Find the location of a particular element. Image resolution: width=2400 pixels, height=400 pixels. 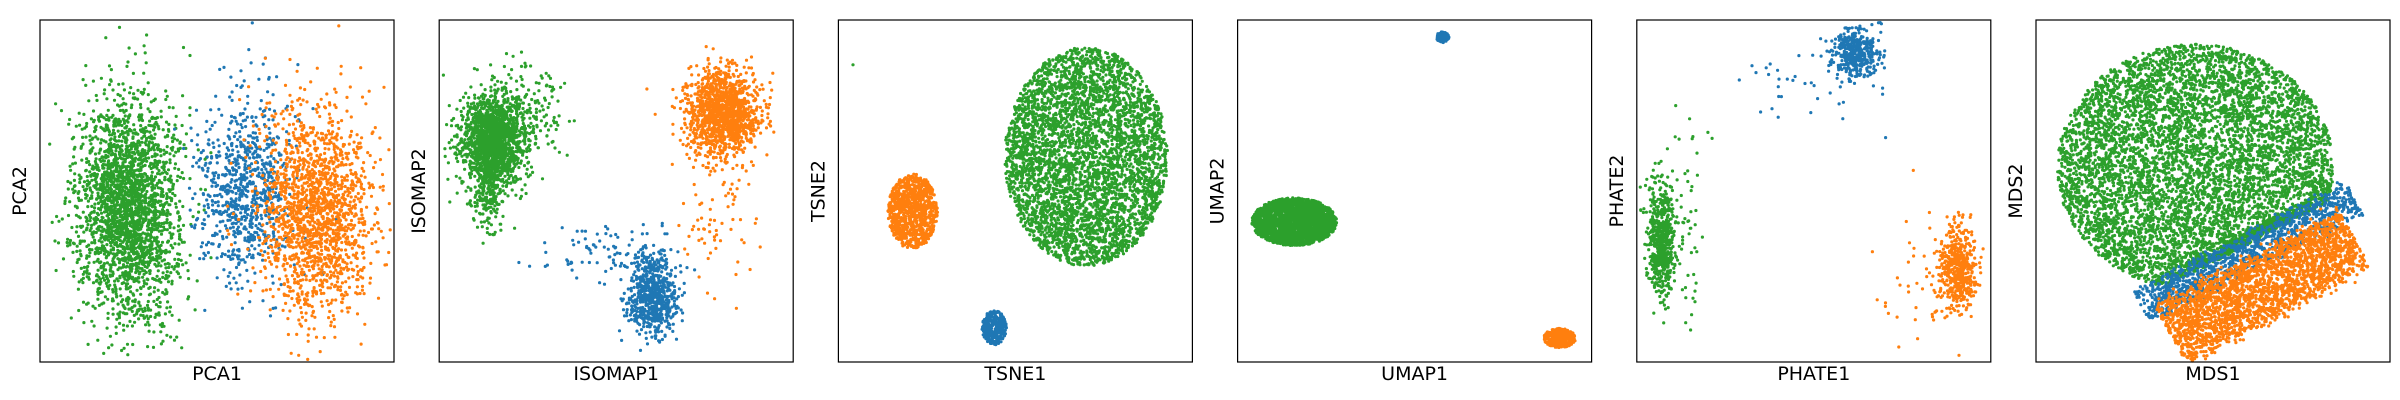

umap-points is located at coordinates (1413, 190).